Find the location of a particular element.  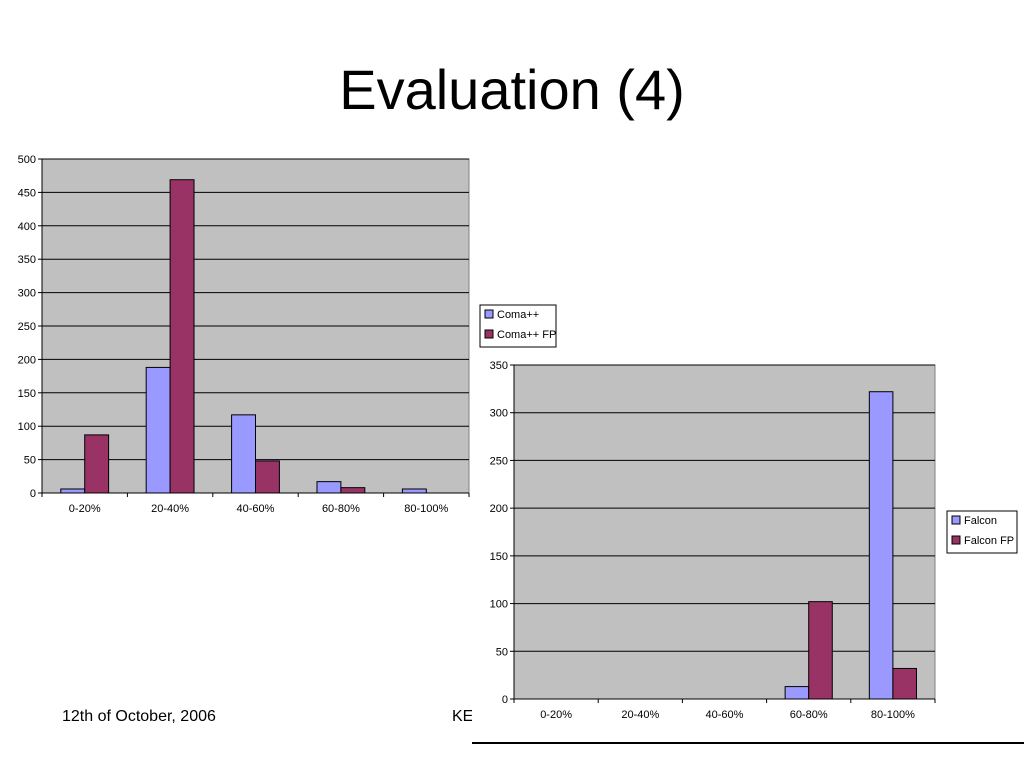

coma-ytick-label: 150 is located at coordinates (27, 394).